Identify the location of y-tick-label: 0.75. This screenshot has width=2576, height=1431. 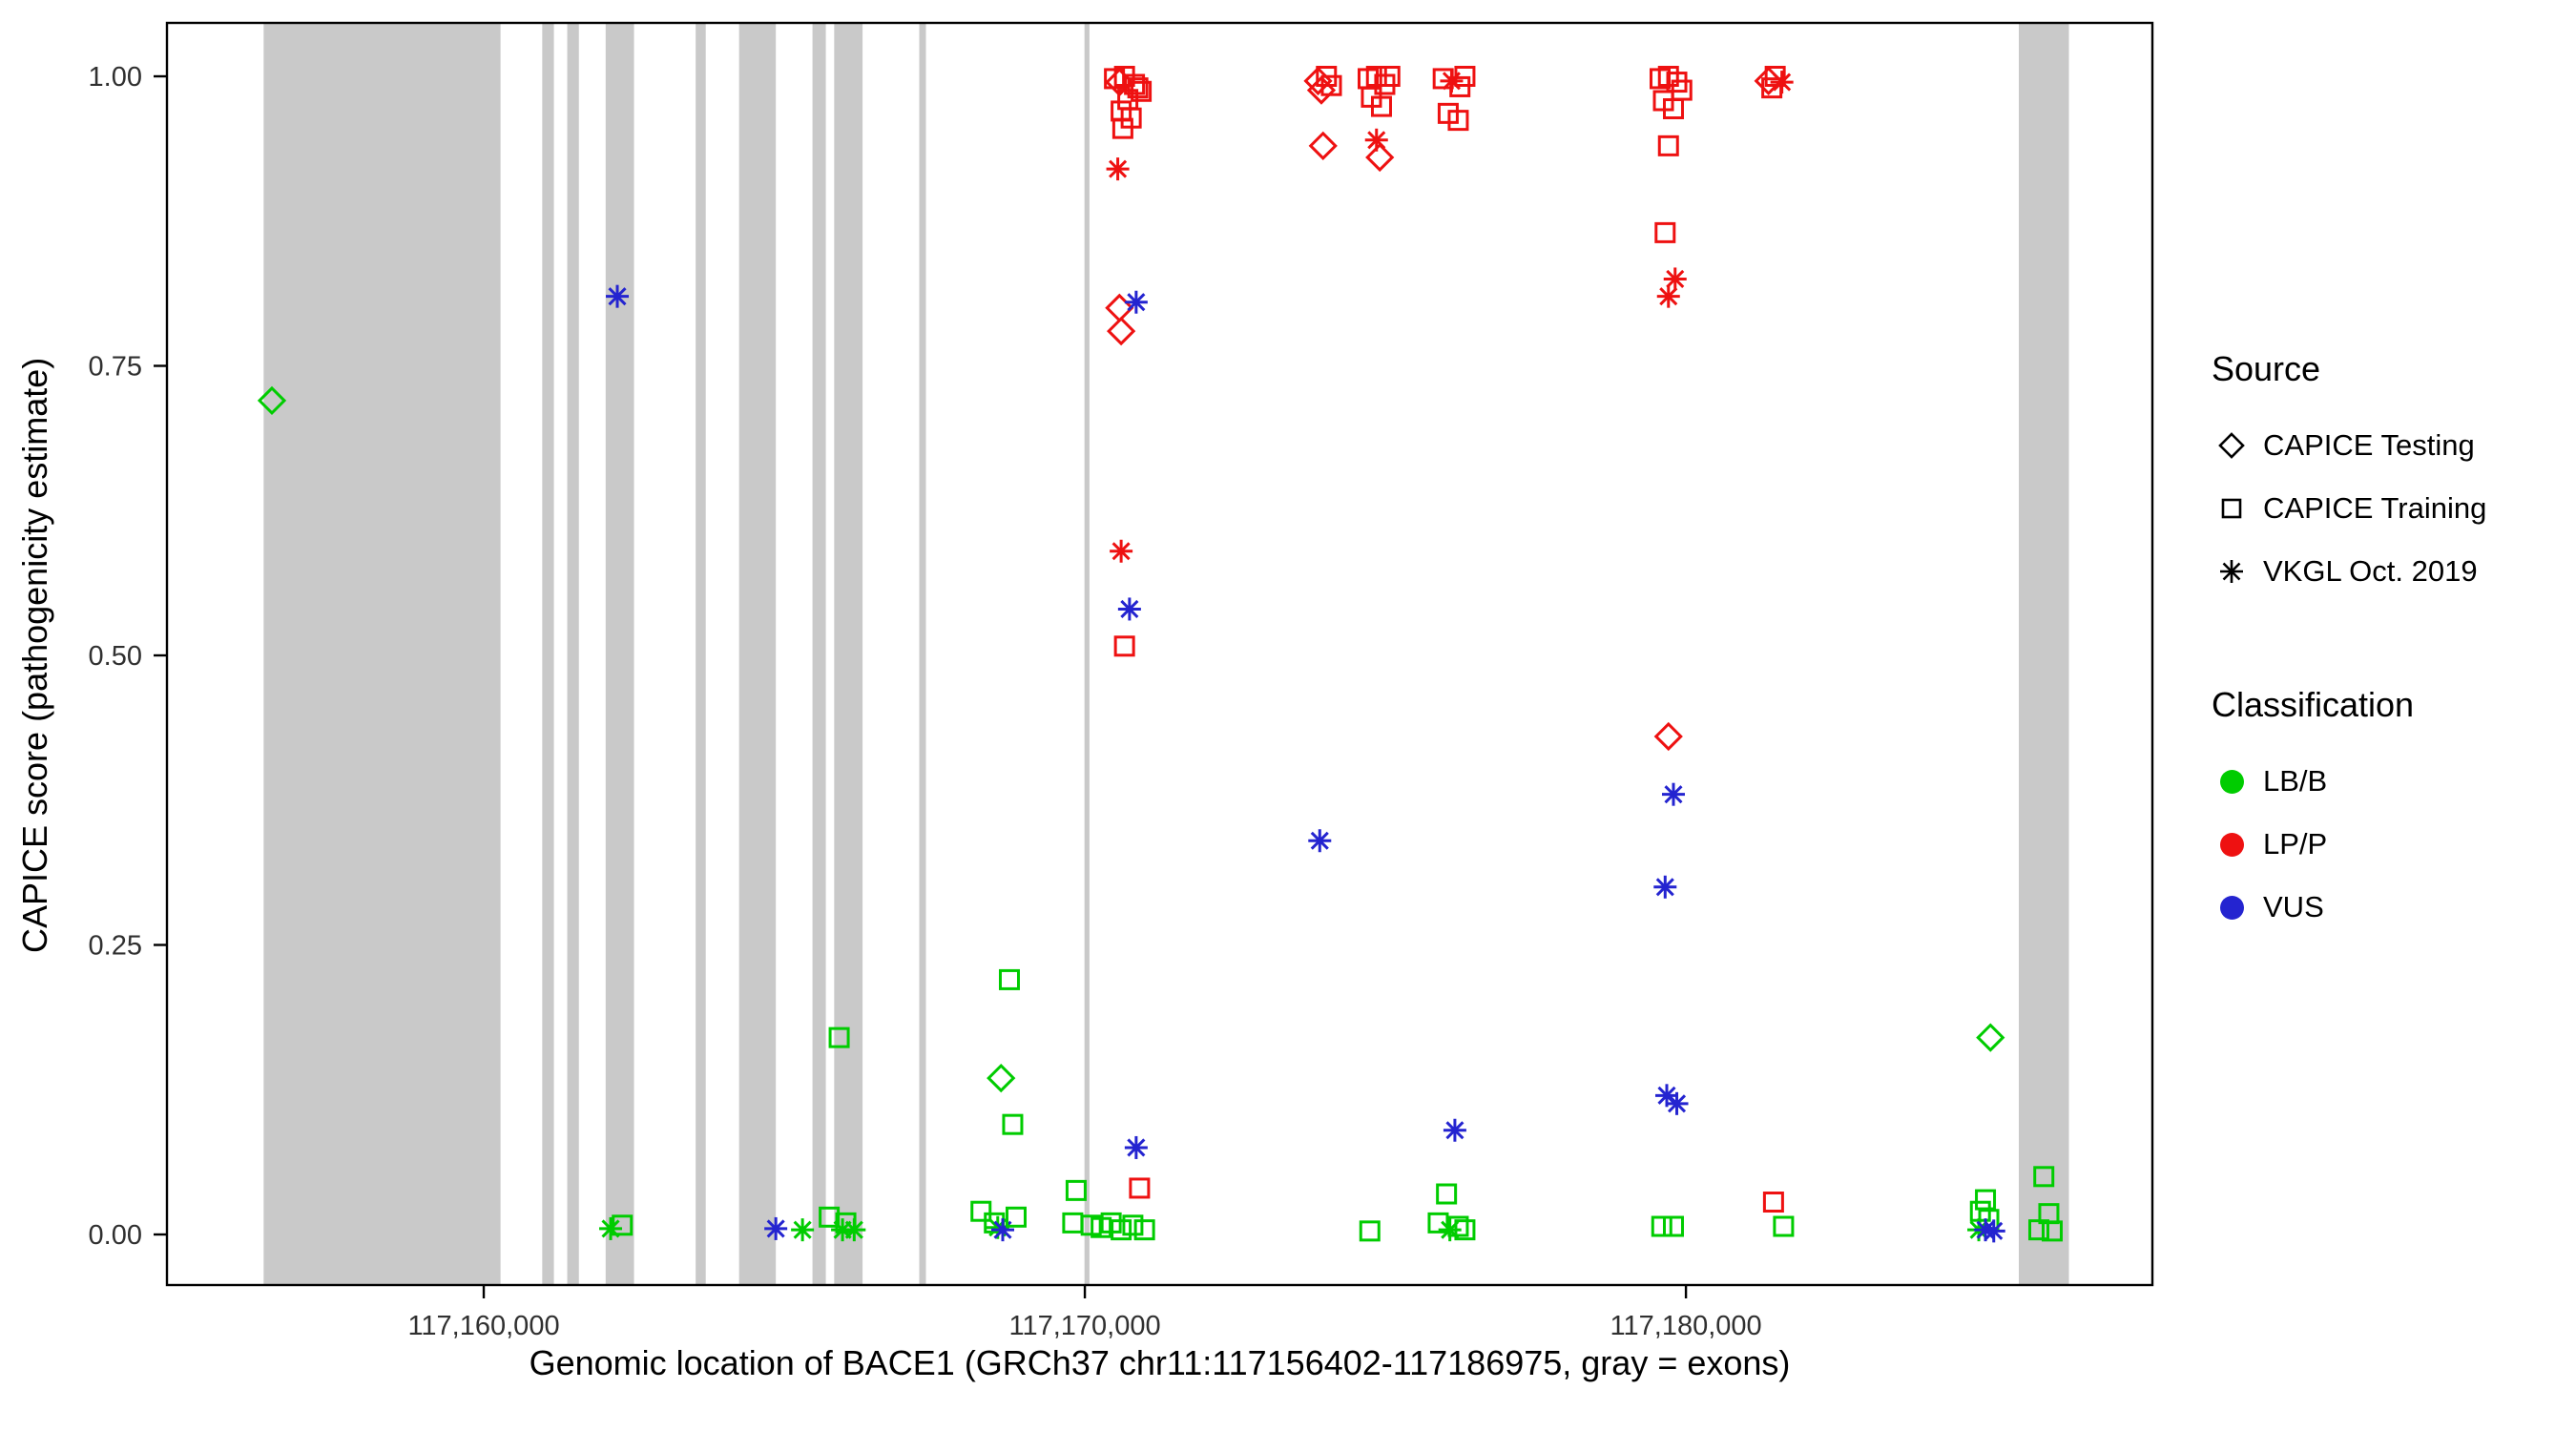
(115, 367).